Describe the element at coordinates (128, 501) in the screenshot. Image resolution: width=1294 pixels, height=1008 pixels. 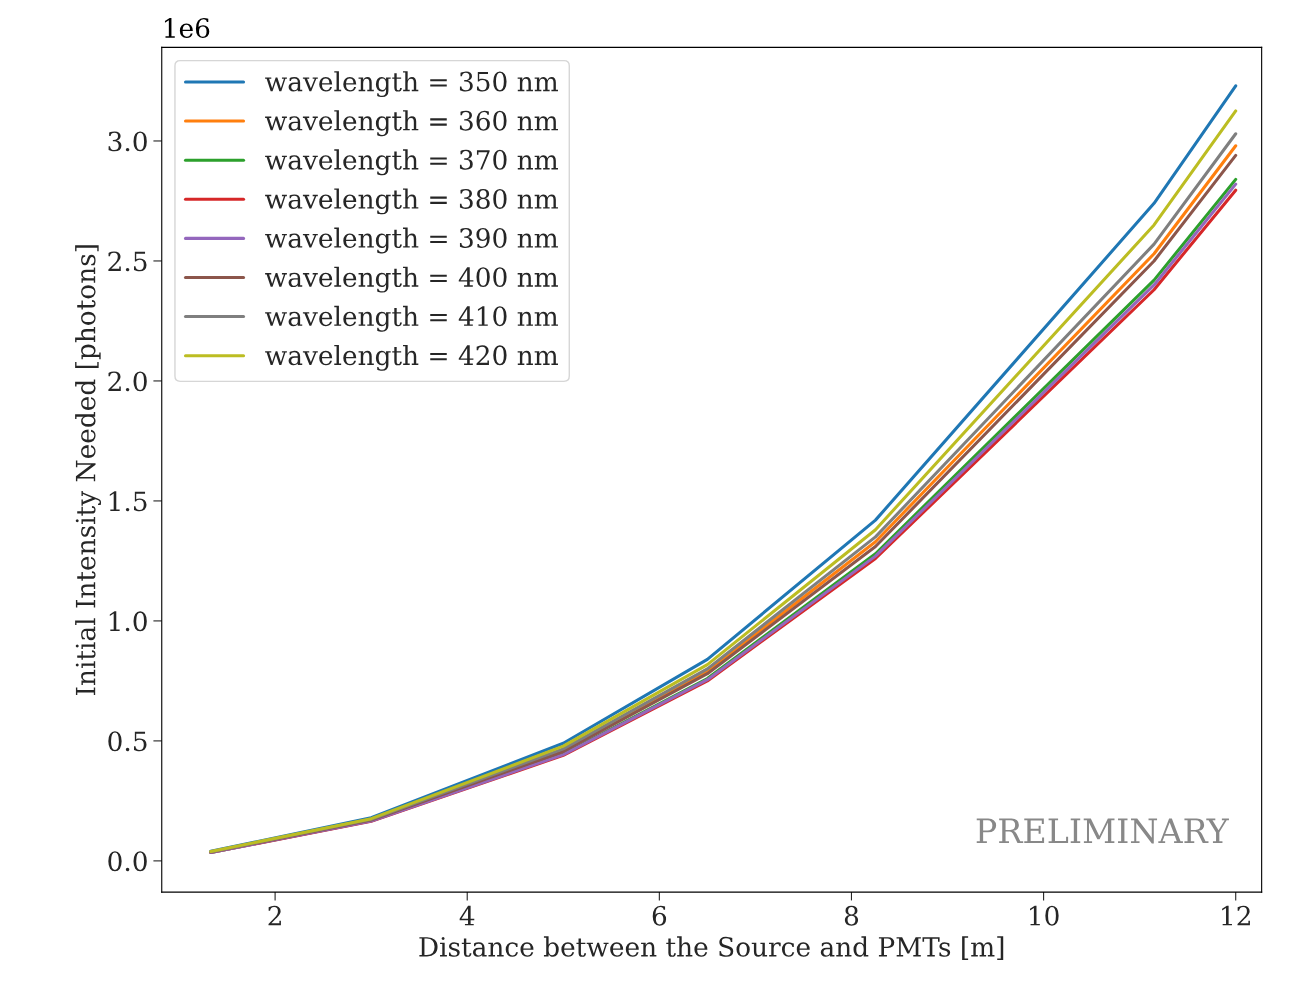
I see `y-tick-label: 1.5` at that location.